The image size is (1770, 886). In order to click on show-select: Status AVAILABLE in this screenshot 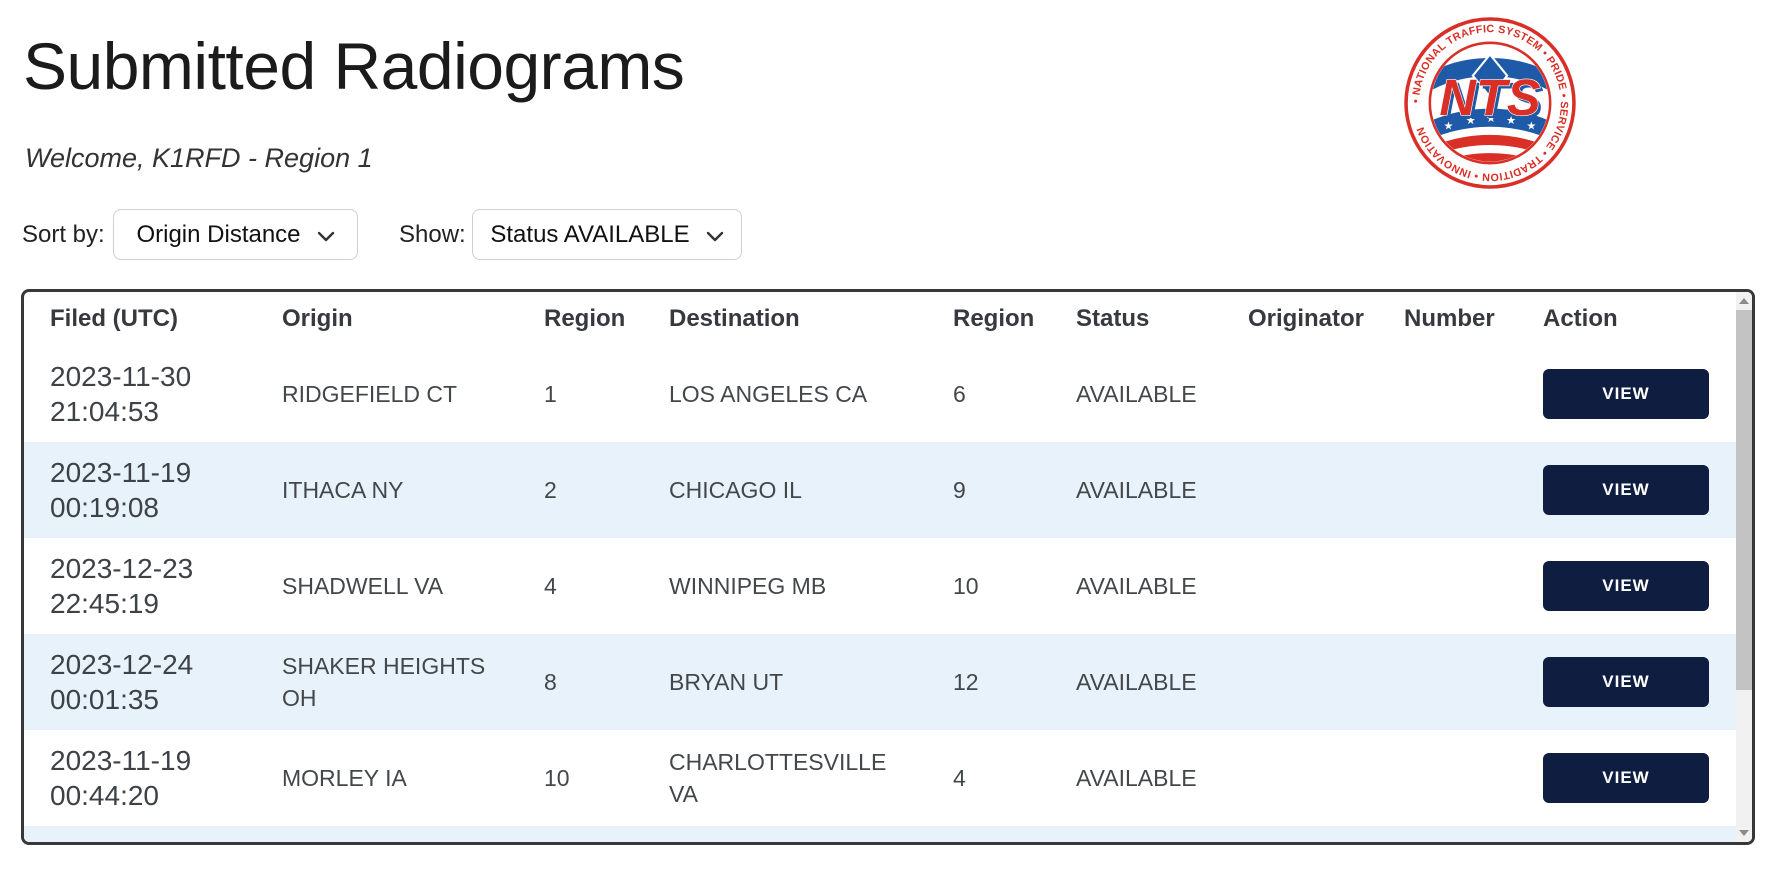, I will do `click(607, 234)`.